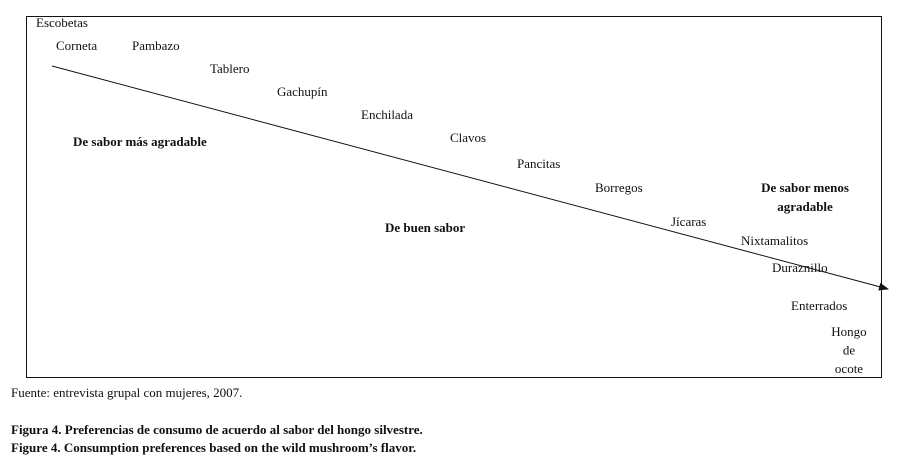 This screenshot has height=470, width=903. I want to click on item-label: ocote, so click(849, 368).